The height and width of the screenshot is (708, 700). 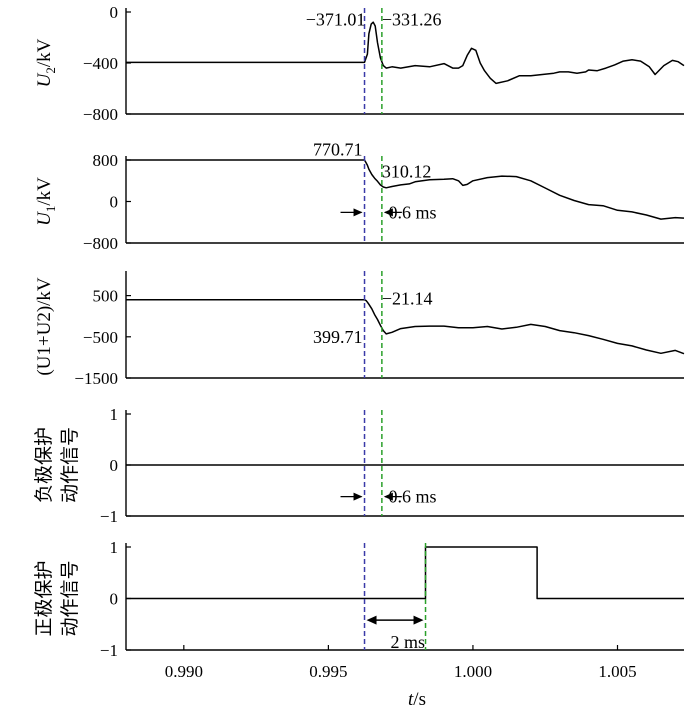 What do you see at coordinates (44, 465) in the screenshot?
I see `y-axis-label-line: 负极保护` at bounding box center [44, 465].